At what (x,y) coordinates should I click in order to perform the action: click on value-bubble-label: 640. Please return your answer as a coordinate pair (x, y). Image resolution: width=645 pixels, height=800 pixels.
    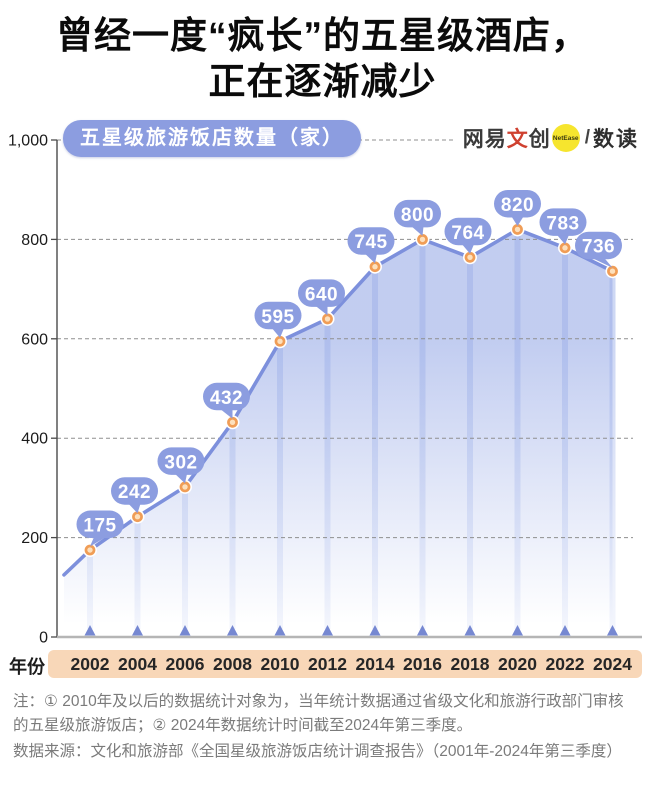
    Looking at the image, I should click on (321, 294).